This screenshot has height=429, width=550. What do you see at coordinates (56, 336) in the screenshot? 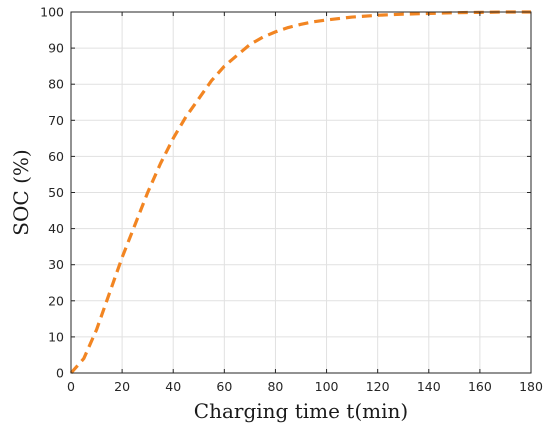
I see `y-tick-label: 10` at bounding box center [56, 336].